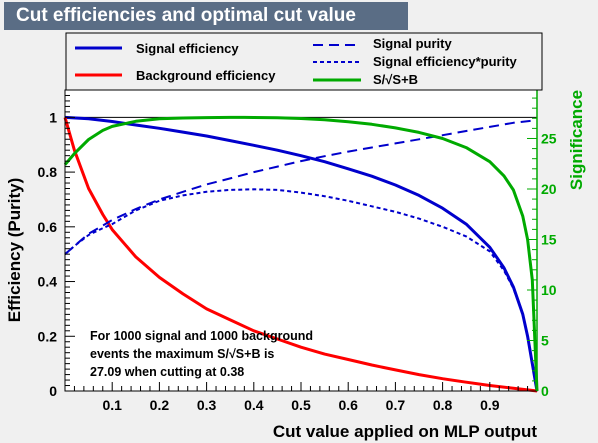  What do you see at coordinates (545, 340) in the screenshot?
I see `y2-tick-label: 5` at bounding box center [545, 340].